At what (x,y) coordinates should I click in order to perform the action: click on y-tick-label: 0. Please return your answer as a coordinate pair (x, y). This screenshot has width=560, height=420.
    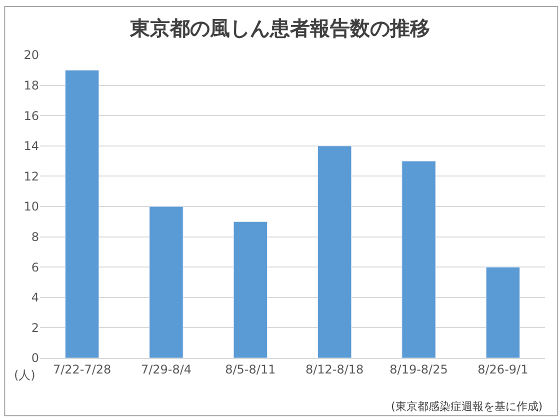
    Looking at the image, I should click on (35, 358).